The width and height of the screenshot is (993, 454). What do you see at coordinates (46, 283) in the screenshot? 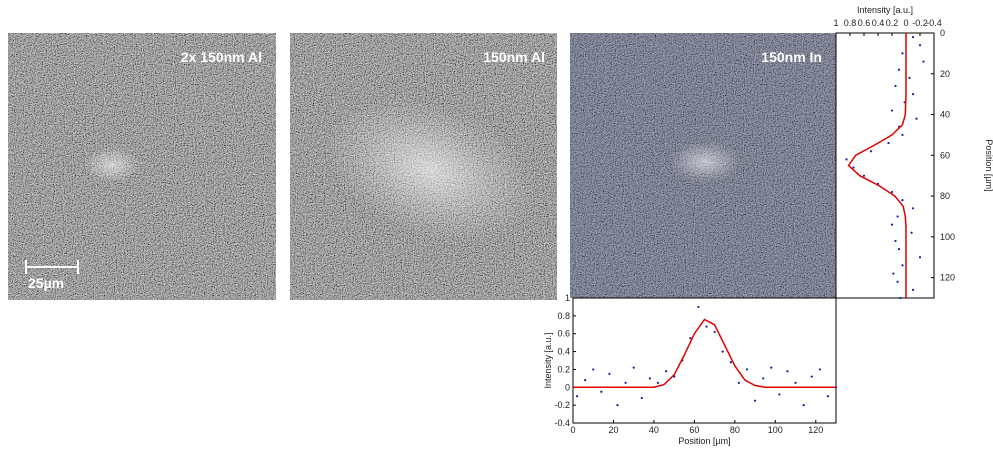
I see `scale-bar-label: 25µm` at bounding box center [46, 283].